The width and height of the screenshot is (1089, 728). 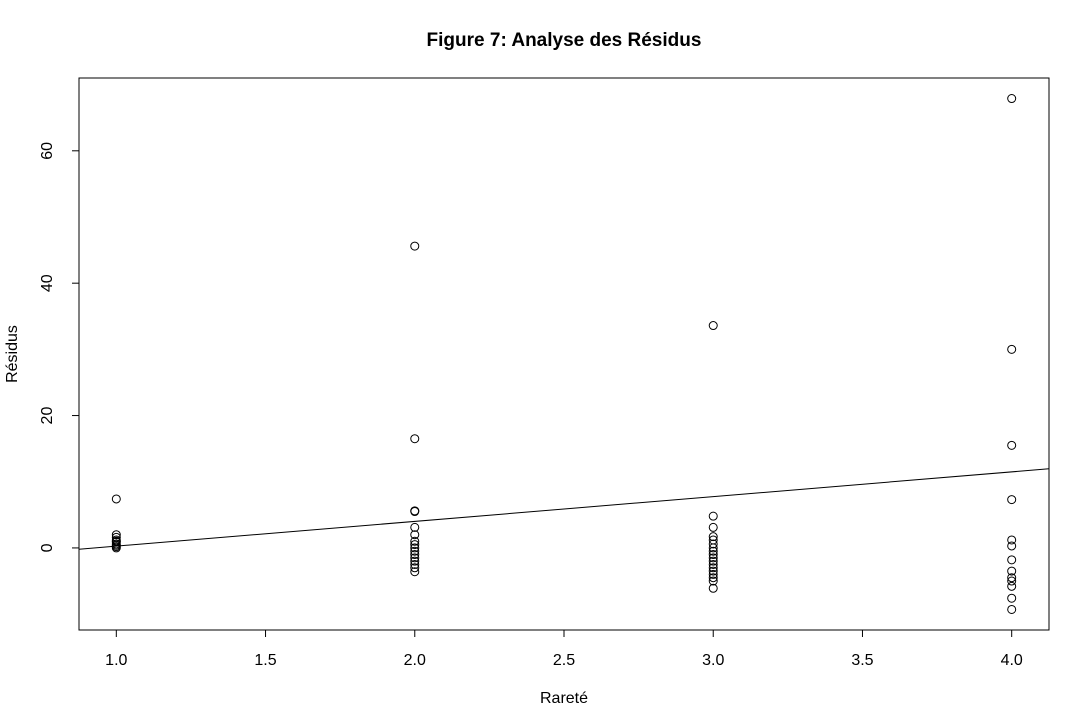 I want to click on chart-title: Figure 7: Analyse des Résidus, so click(x=564, y=40).